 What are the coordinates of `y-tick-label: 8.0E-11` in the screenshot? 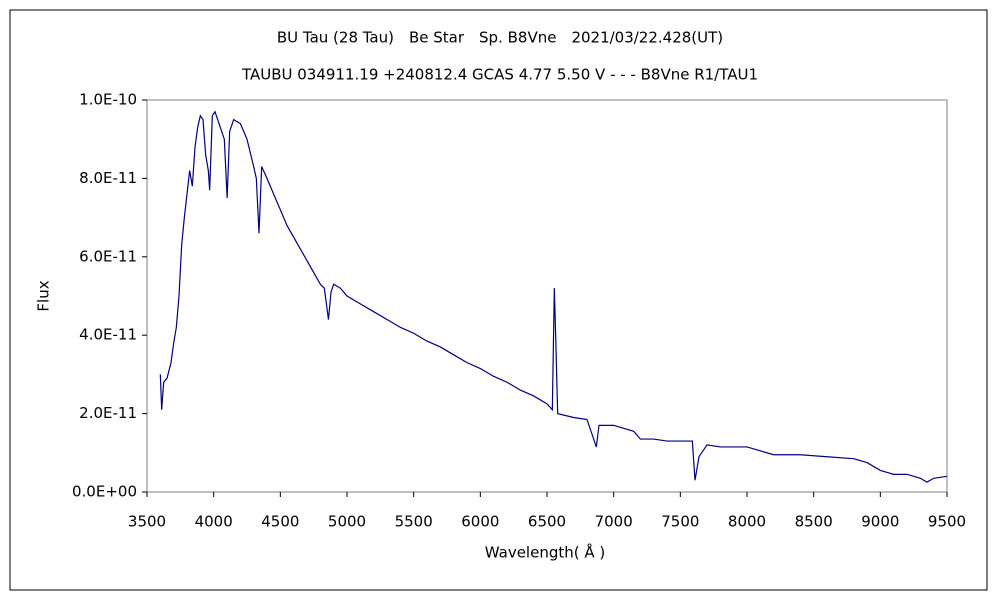 It's located at (108, 178).